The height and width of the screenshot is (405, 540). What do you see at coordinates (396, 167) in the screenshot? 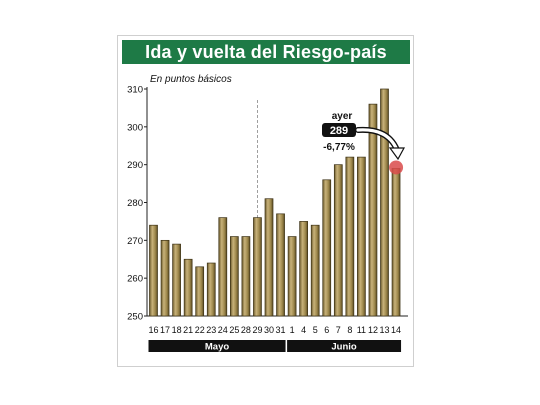
I see `yesterday-marker` at bounding box center [396, 167].